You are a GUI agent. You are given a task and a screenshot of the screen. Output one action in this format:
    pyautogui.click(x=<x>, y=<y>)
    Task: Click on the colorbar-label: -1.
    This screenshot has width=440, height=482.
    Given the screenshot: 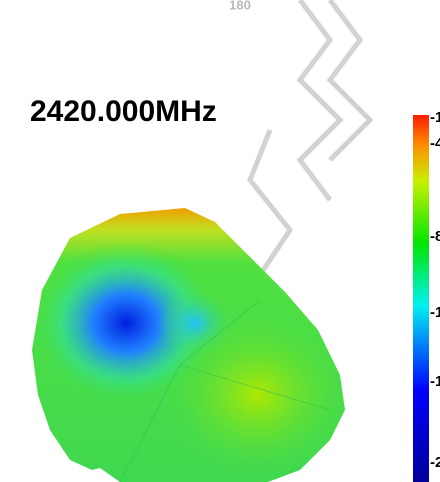 What is the action you would take?
    pyautogui.click(x=435, y=117)
    